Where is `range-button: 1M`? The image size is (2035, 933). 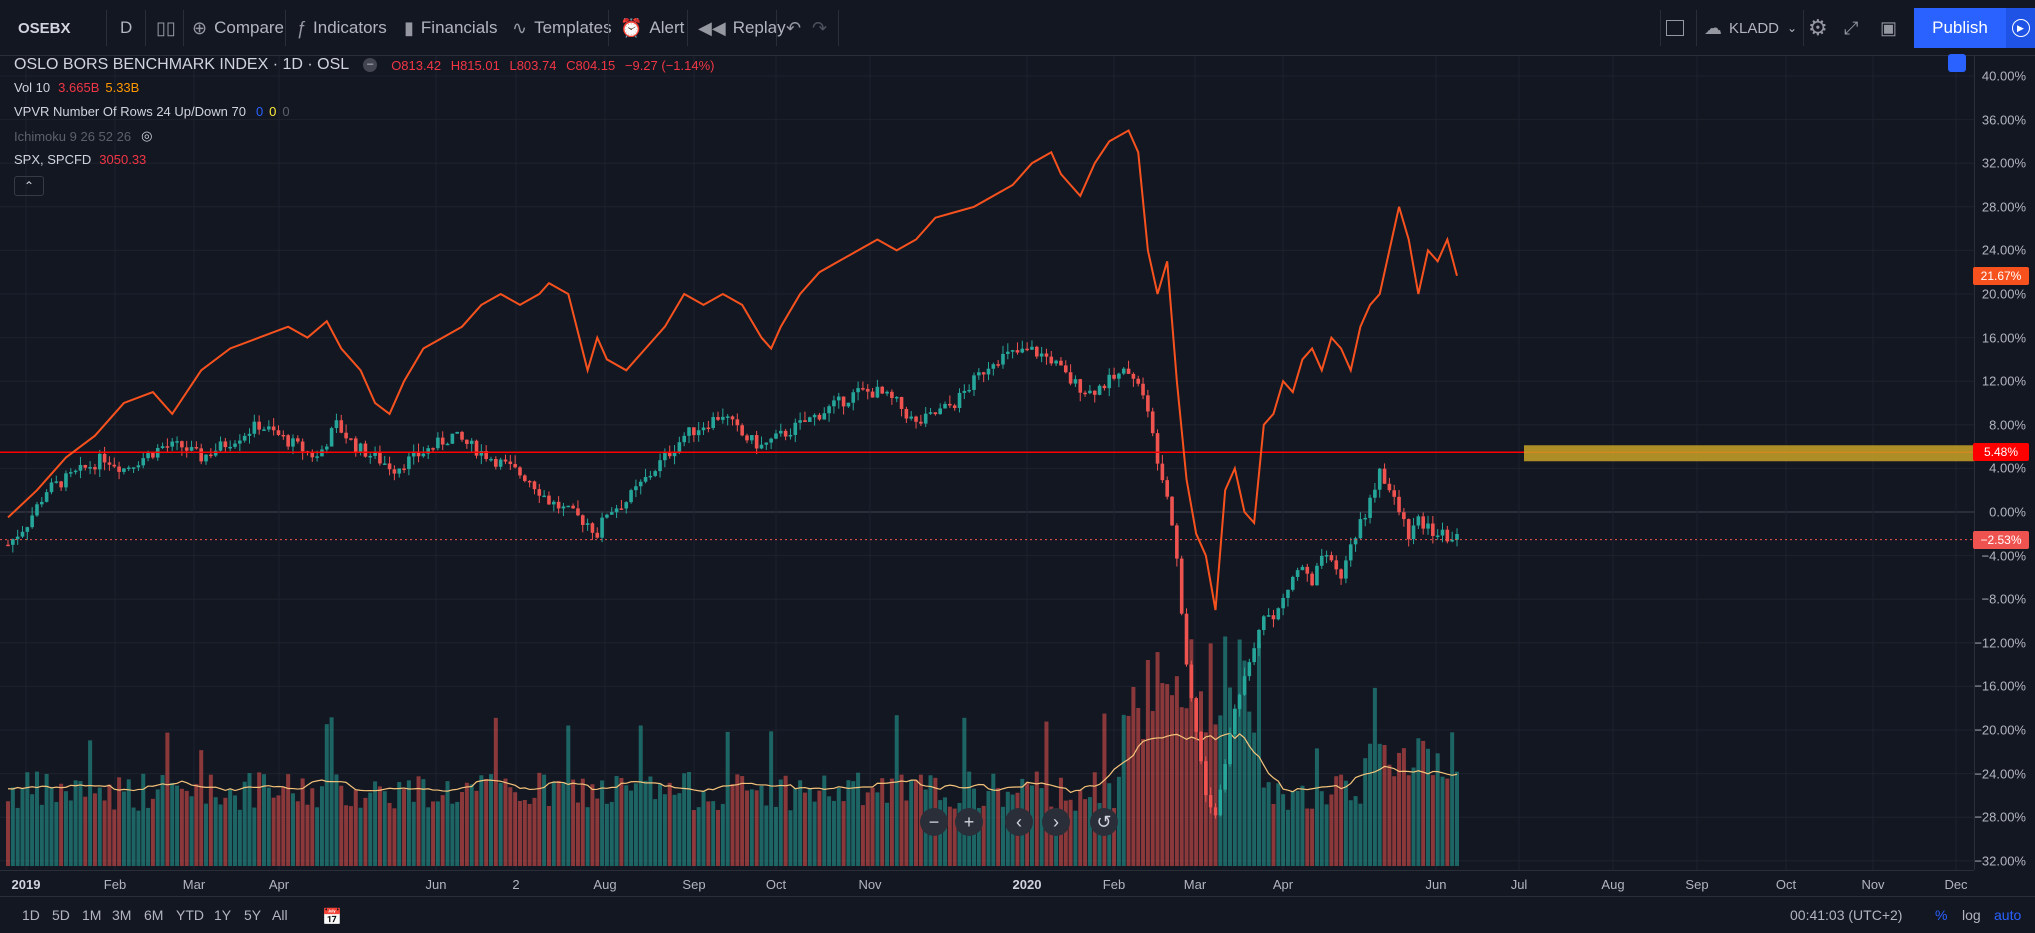 range-button: 1M is located at coordinates (92, 915).